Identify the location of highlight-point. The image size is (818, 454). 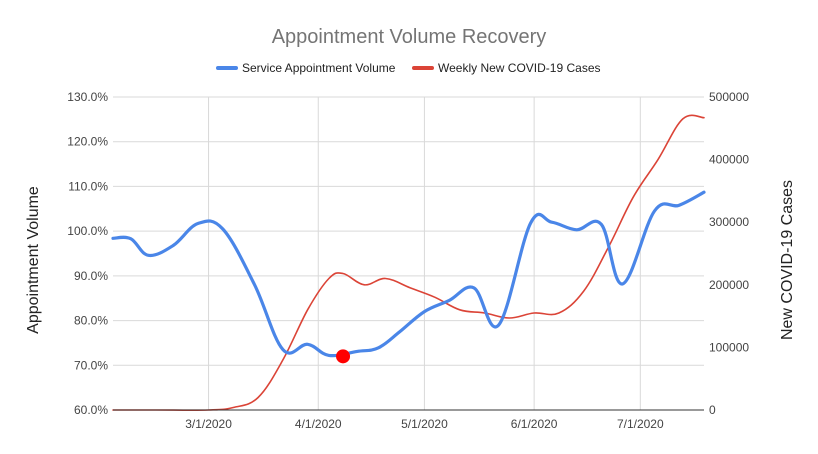
(343, 356).